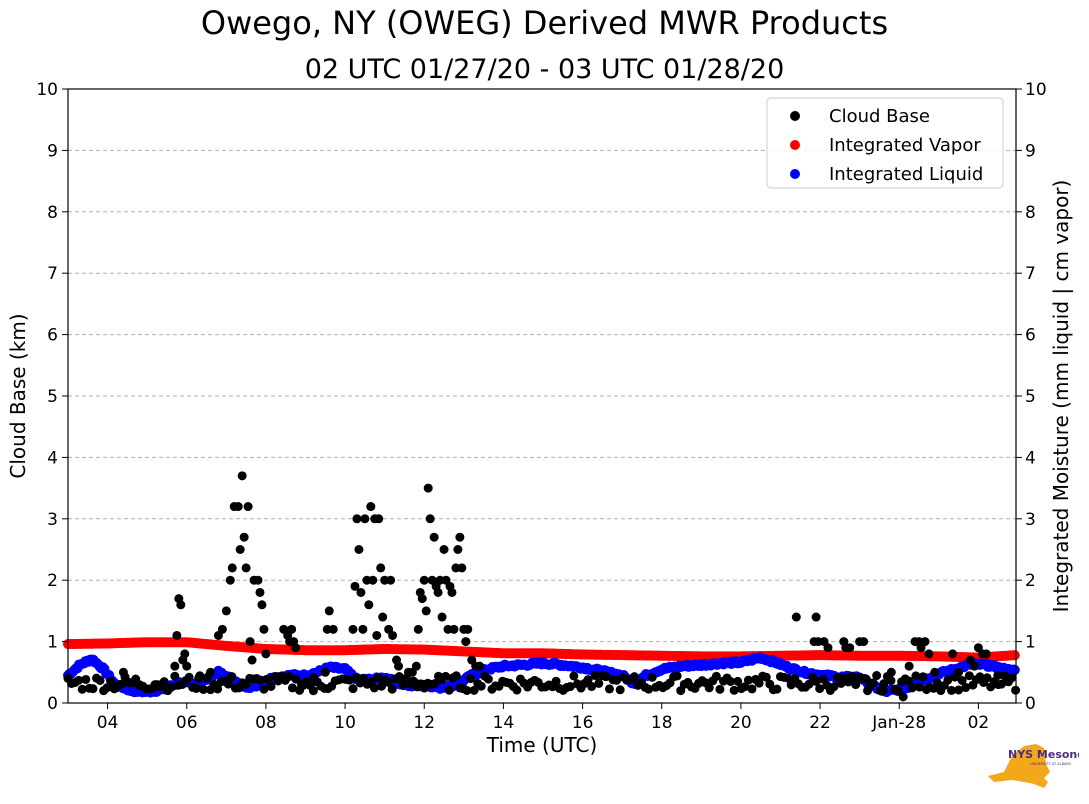 The image size is (1089, 804). Describe the element at coordinates (345, 723) in the screenshot. I see `x-tick-label: 10` at that location.